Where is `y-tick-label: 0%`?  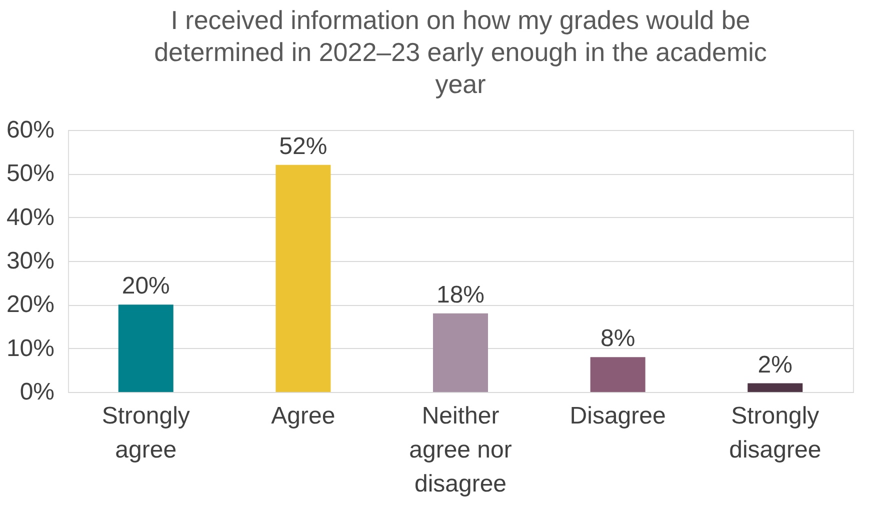 y-tick-label: 0% is located at coordinates (37, 392).